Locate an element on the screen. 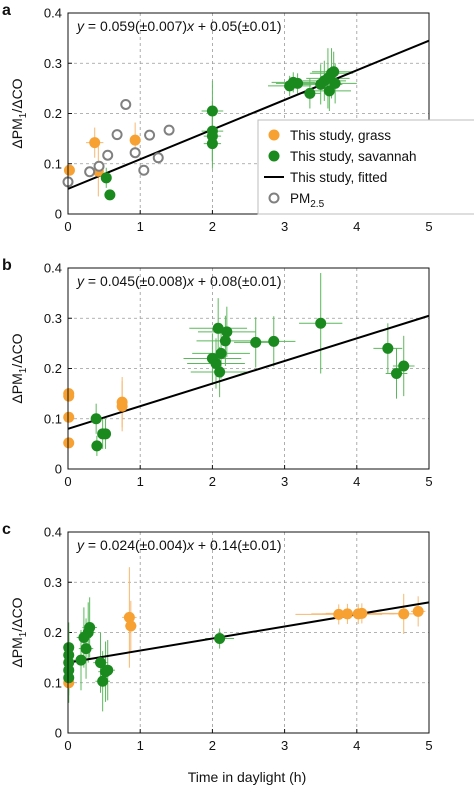 The width and height of the screenshot is (474, 791). legend-label-fit: This study, fitted is located at coordinates (338, 177).